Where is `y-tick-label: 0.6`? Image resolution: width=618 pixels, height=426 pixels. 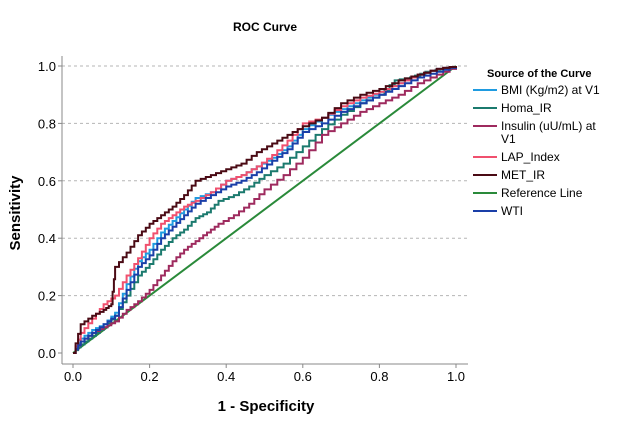 y-tick-label: 0.6 is located at coordinates (47, 181).